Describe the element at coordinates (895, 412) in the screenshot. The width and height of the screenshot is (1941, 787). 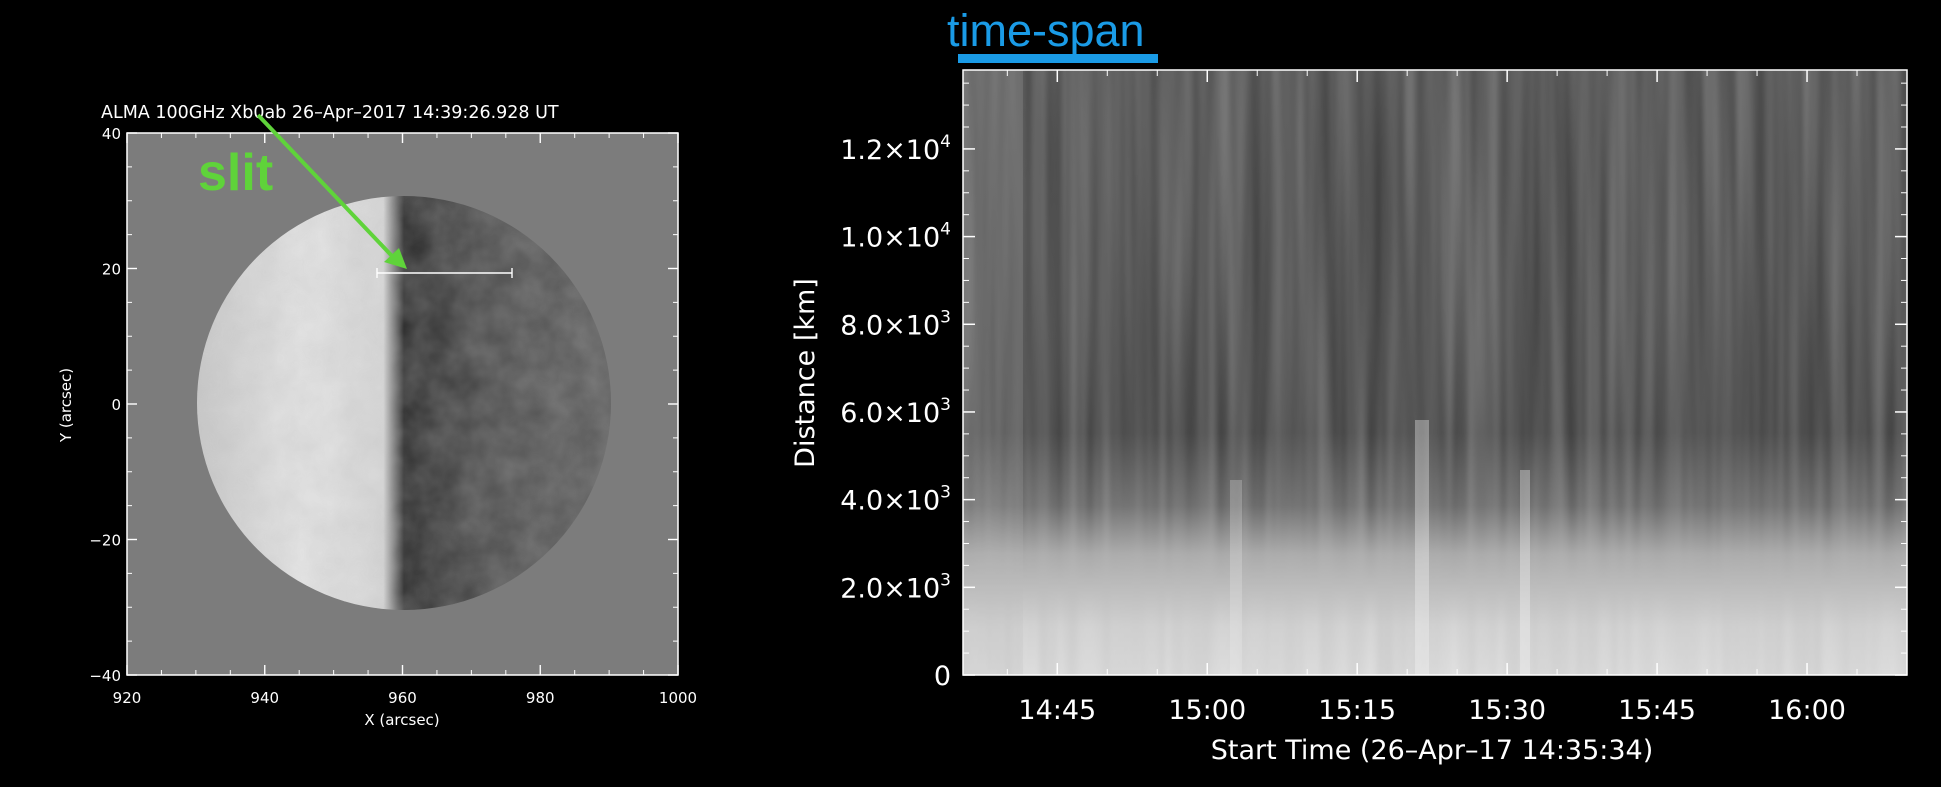
I see `right-ytick-label: 6.0×103` at that location.